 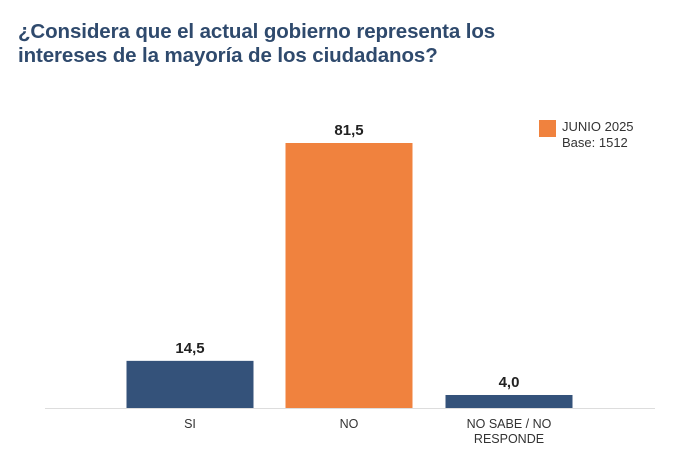 I want to click on legend-swatch, so click(x=547, y=128).